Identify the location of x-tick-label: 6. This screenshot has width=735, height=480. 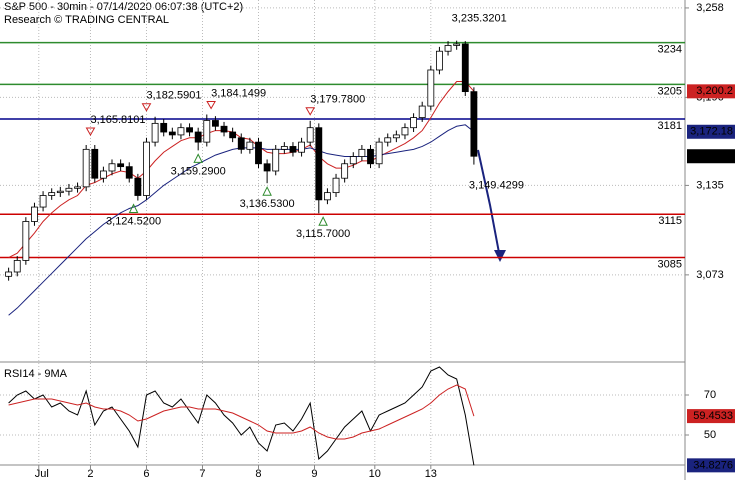
(146, 474).